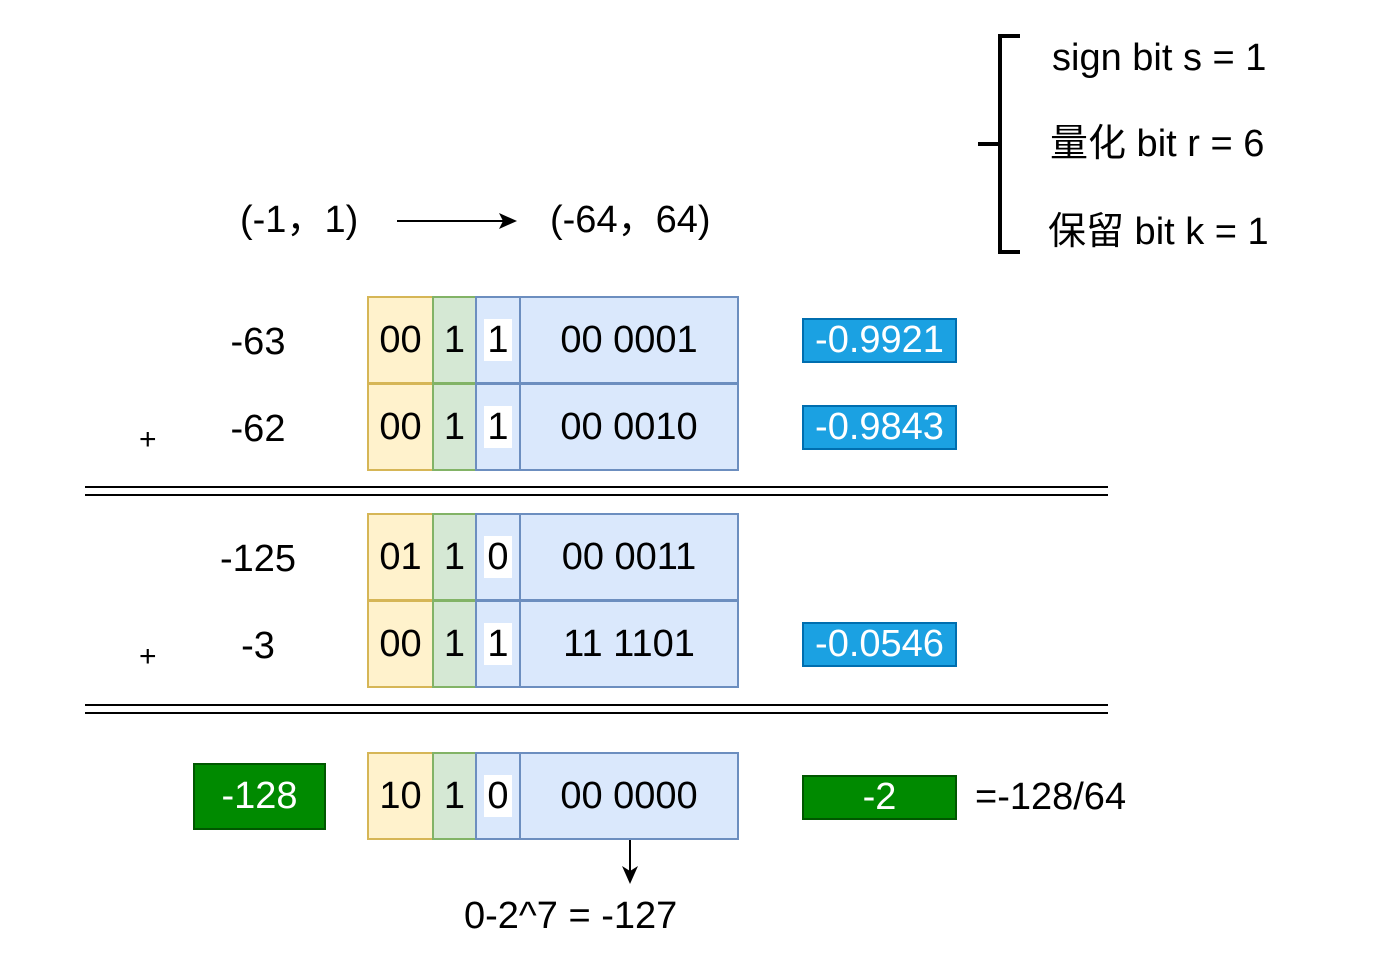  I want to click on high-bits: 01, so click(400, 557).